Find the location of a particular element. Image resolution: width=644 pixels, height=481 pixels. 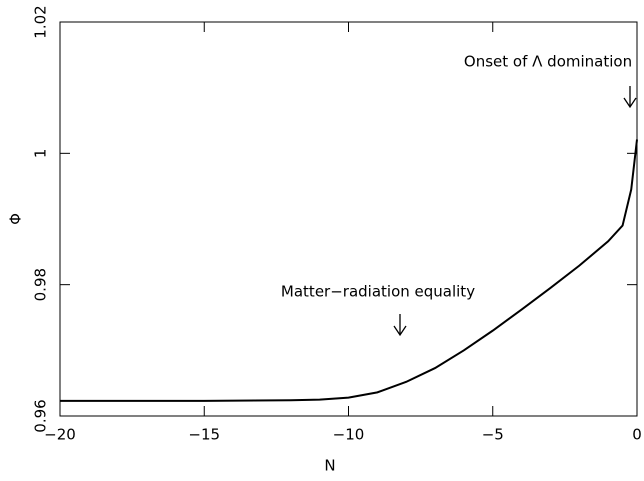

y-tick-label: 0.98 is located at coordinates (41, 284).